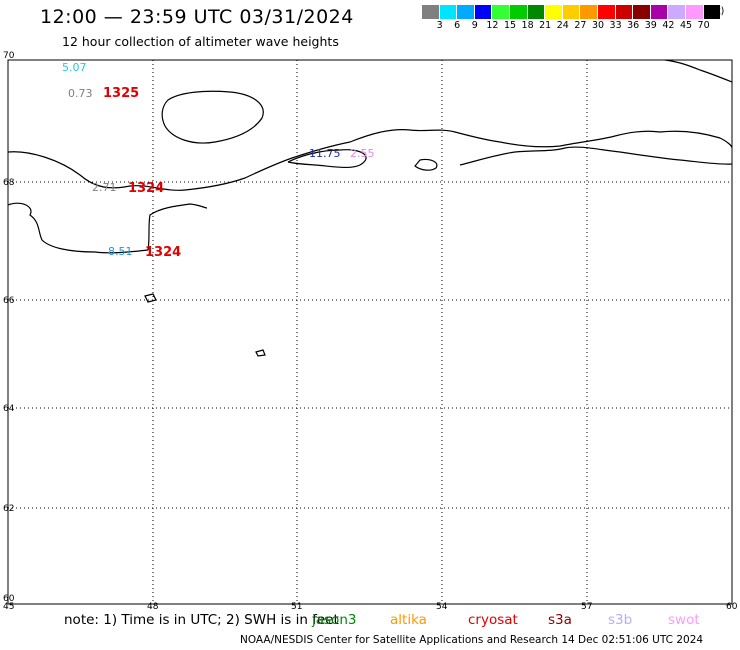  I want to click on lon-label: 57, so click(586, 607).